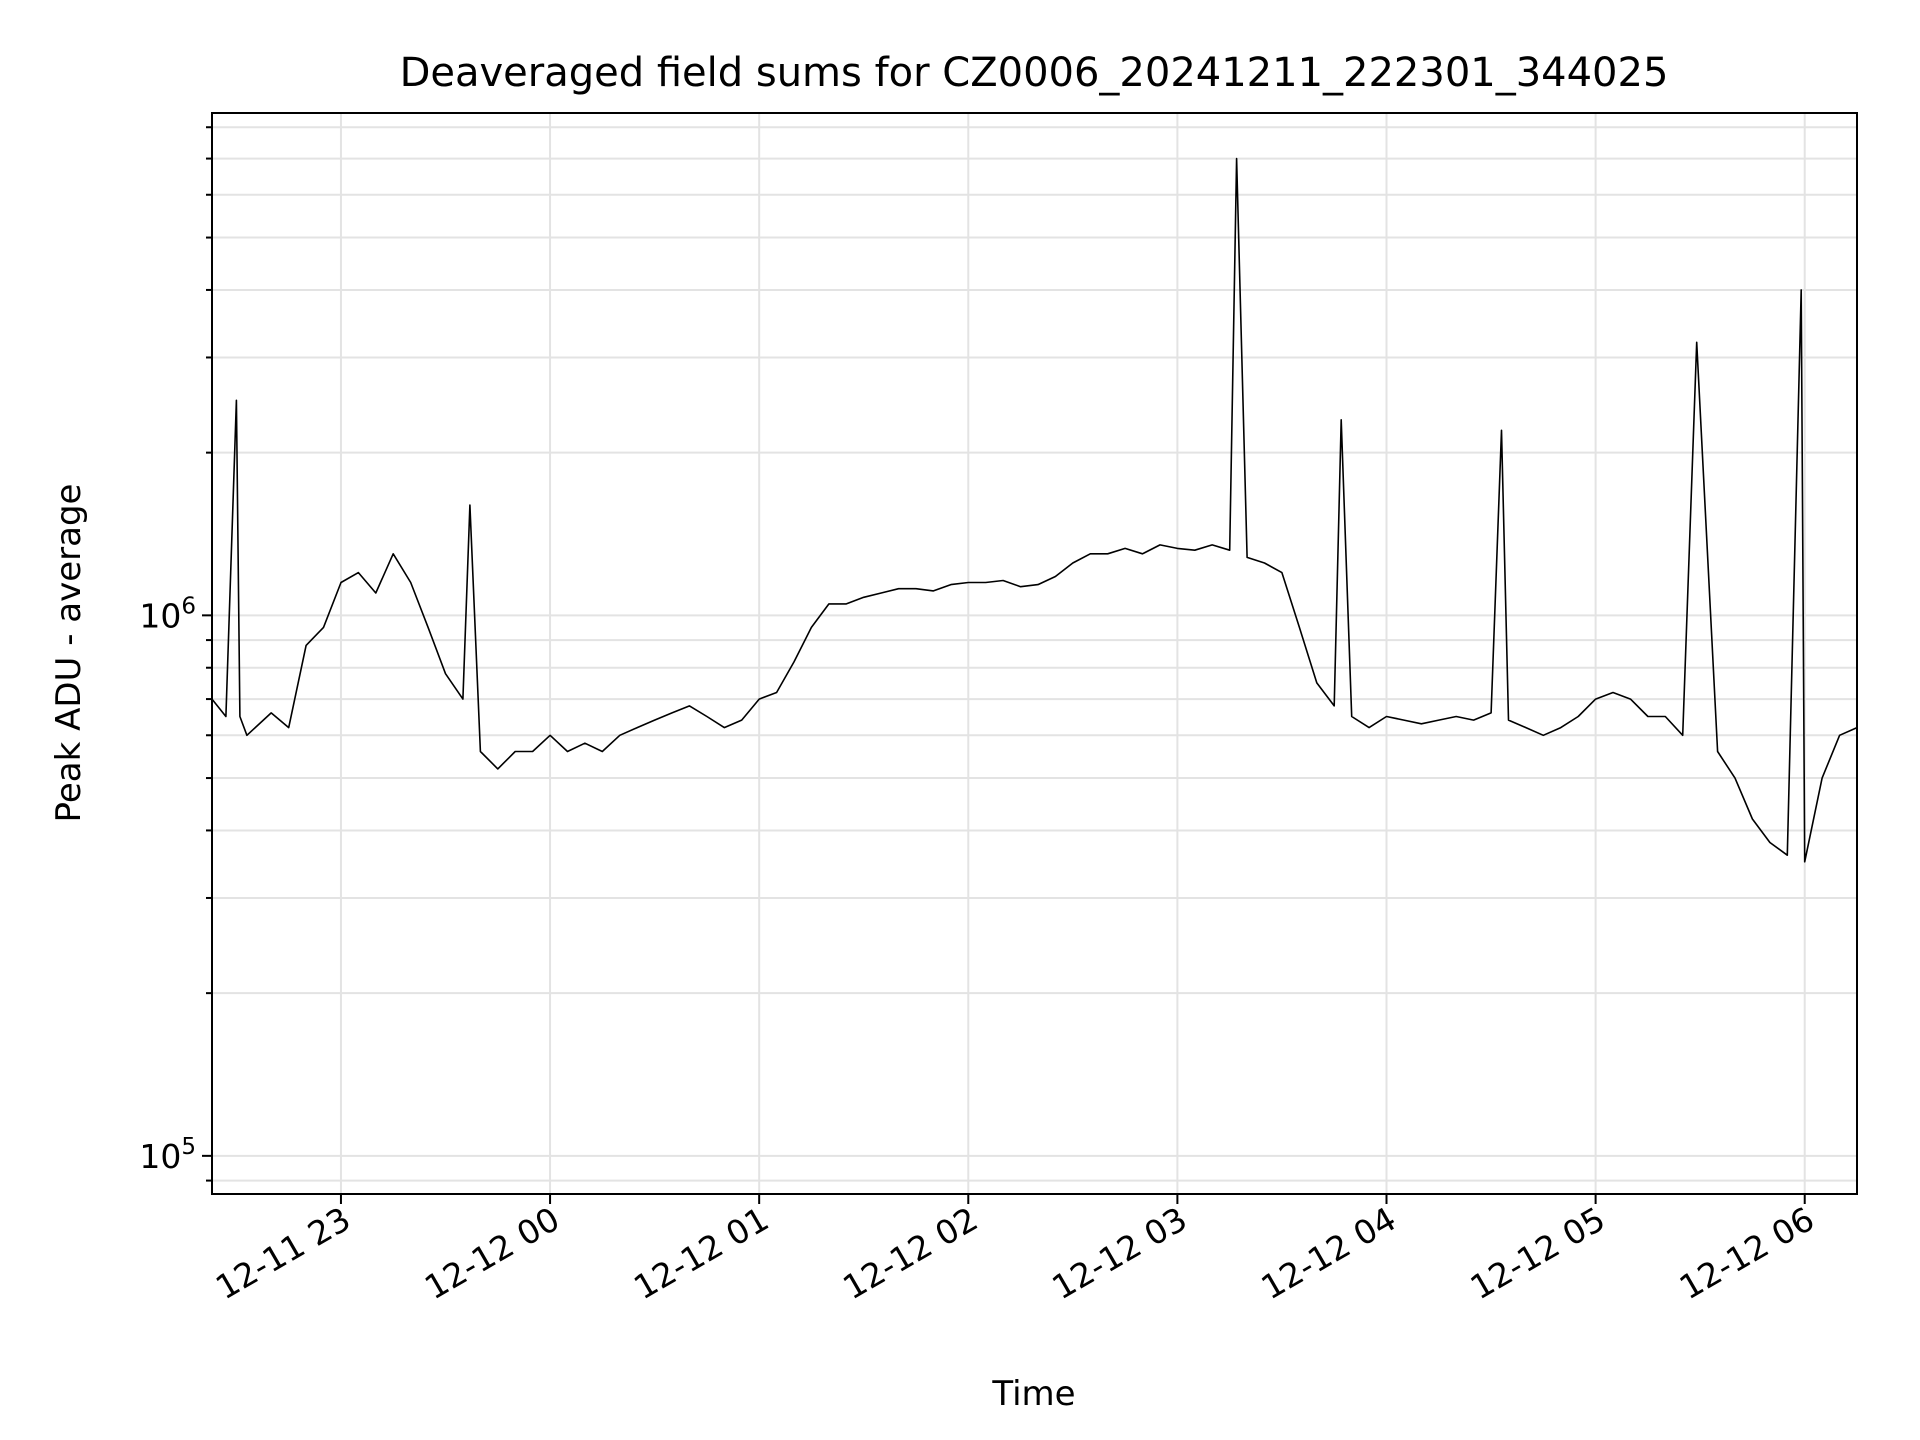 Image resolution: width=1920 pixels, height=1440 pixels. Describe the element at coordinates (188, 1147) in the screenshot. I see `y-tick-exponent: 5` at that location.